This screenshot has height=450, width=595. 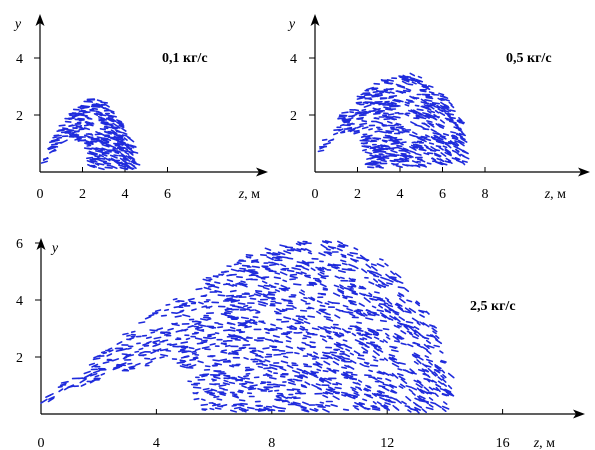 What do you see at coordinates (293, 59) in the screenshot?
I see `y-tick-label: 4` at bounding box center [293, 59].